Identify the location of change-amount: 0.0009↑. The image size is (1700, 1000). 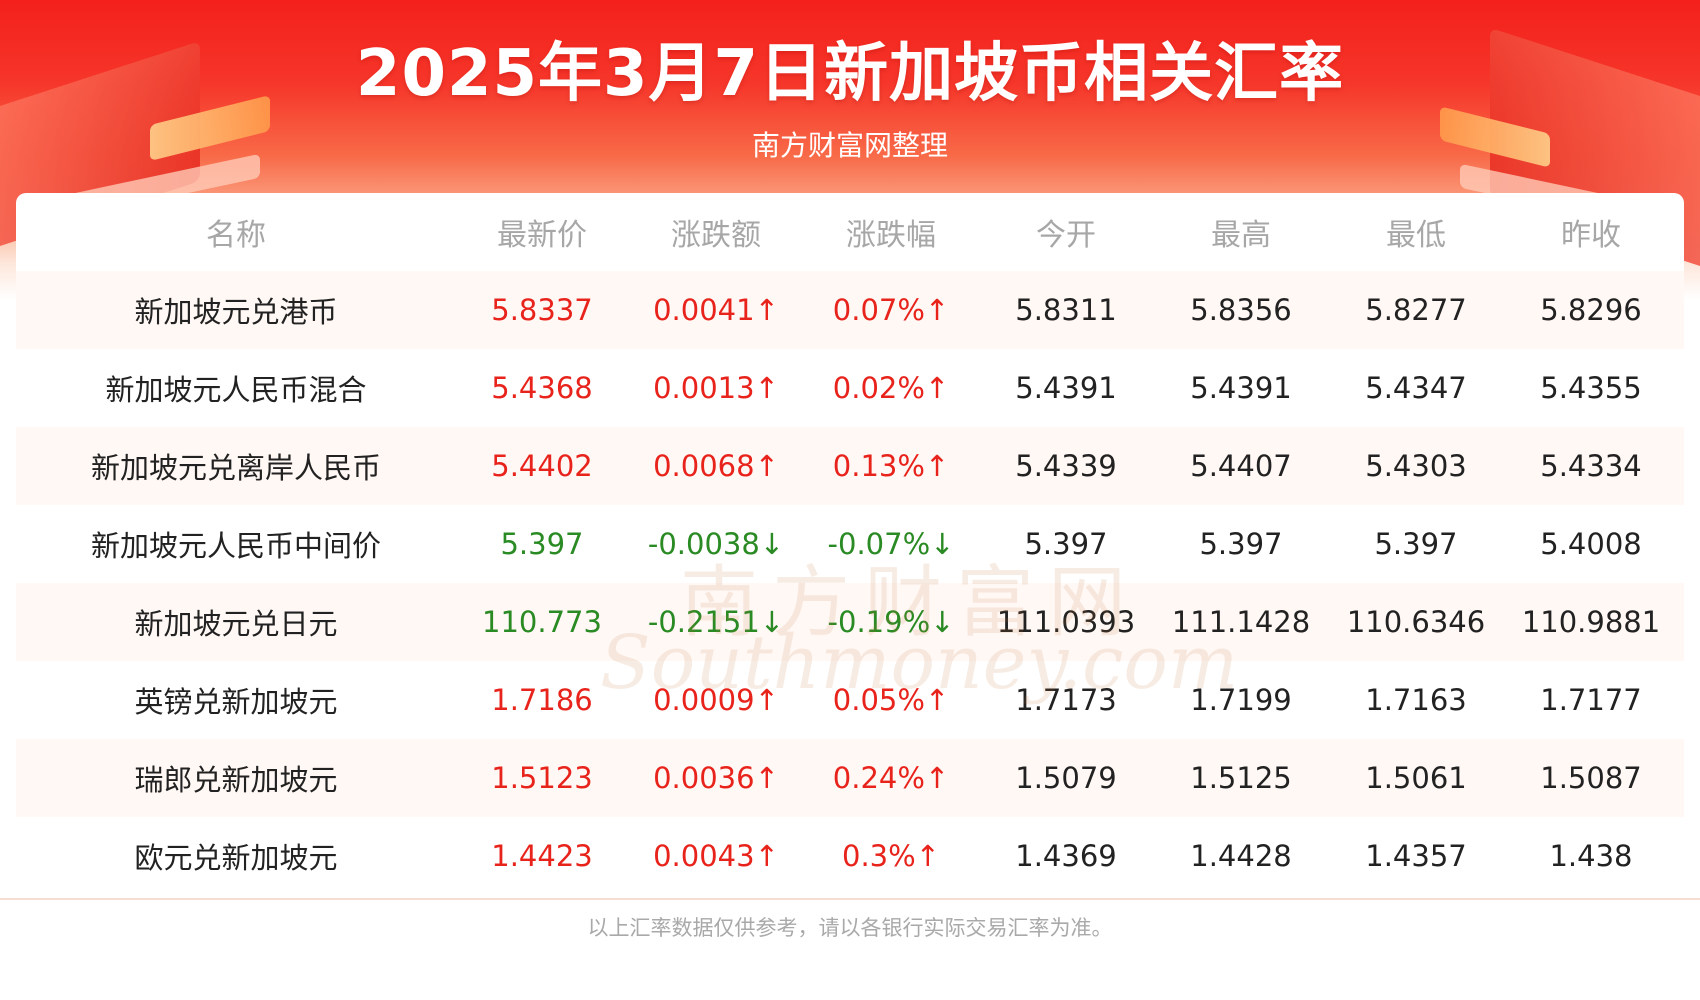
(716, 700).